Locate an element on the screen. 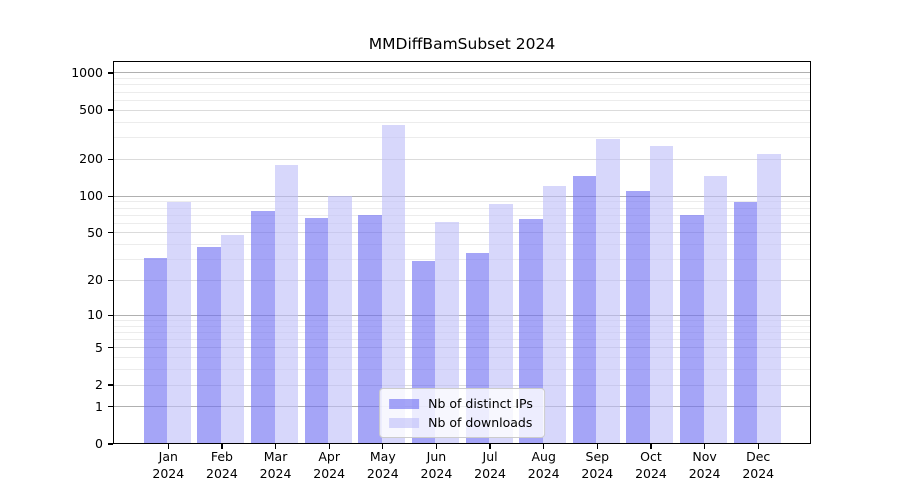 The width and height of the screenshot is (900, 500). y-tick-label-5: 5 is located at coordinates (99, 347).